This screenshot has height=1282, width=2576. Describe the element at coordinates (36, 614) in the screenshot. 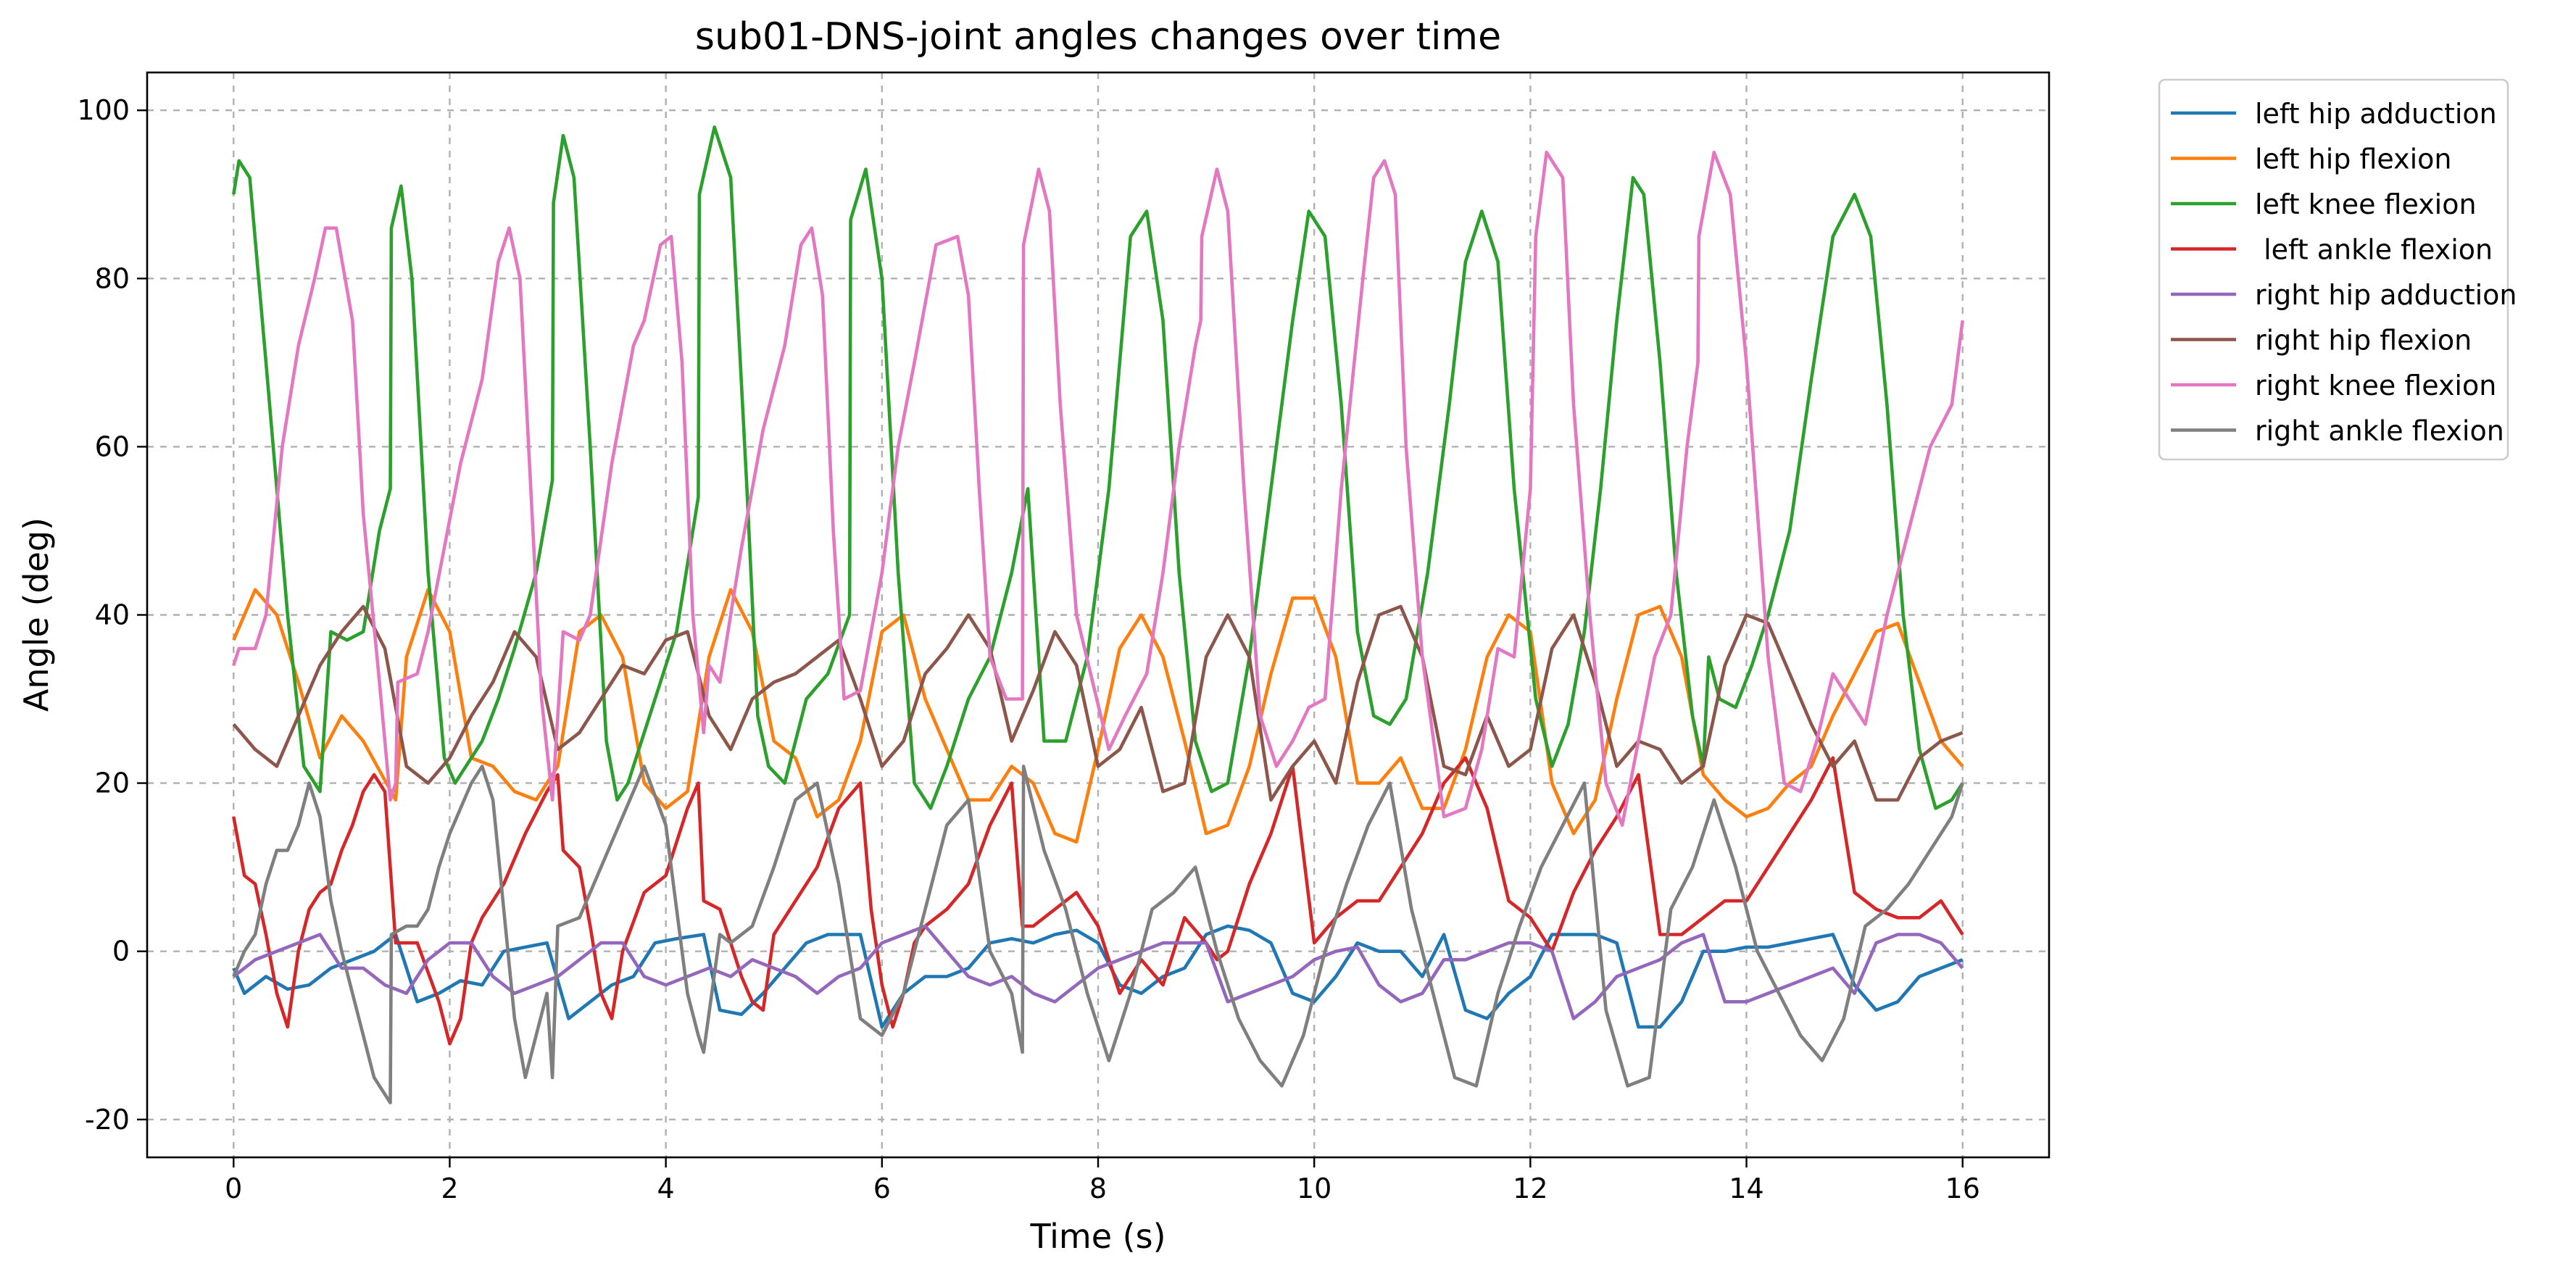

I see `y-axis-label: Angle (deg)` at that location.